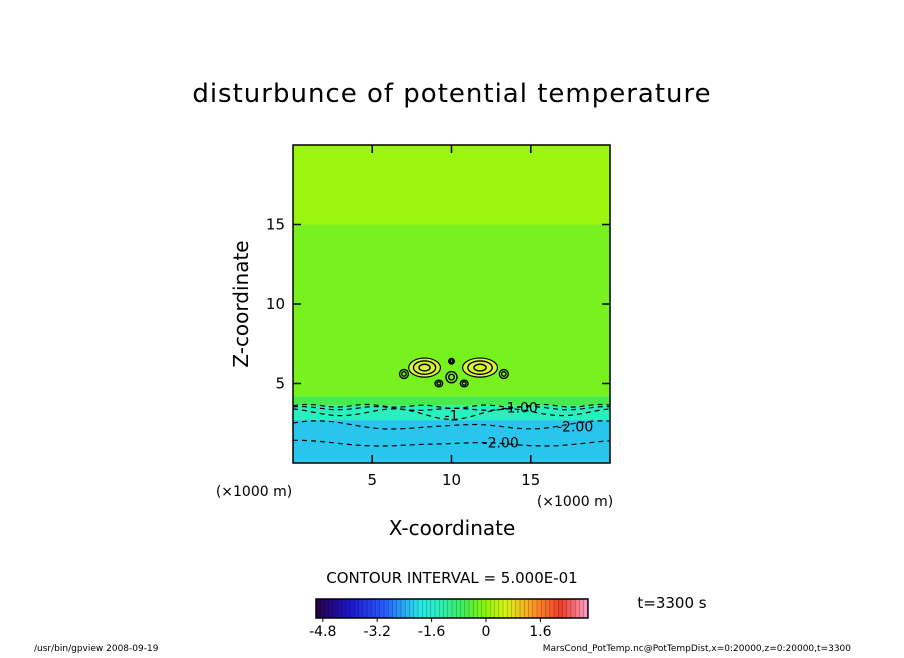 This screenshot has height=658, width=904. Describe the element at coordinates (519, 425) in the screenshot. I see `contour-labels: -1.00 -2.00 -2.00 -1` at that location.